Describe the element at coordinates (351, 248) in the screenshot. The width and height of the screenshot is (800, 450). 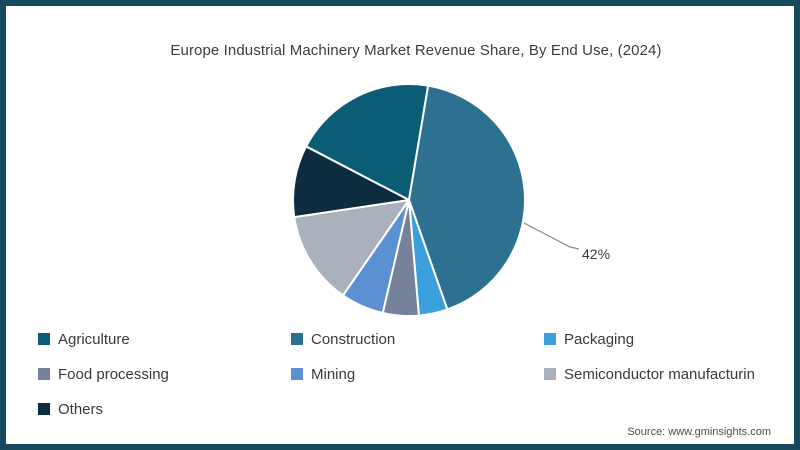
I see `pie-slice-semiconductor-manufacturing` at that location.